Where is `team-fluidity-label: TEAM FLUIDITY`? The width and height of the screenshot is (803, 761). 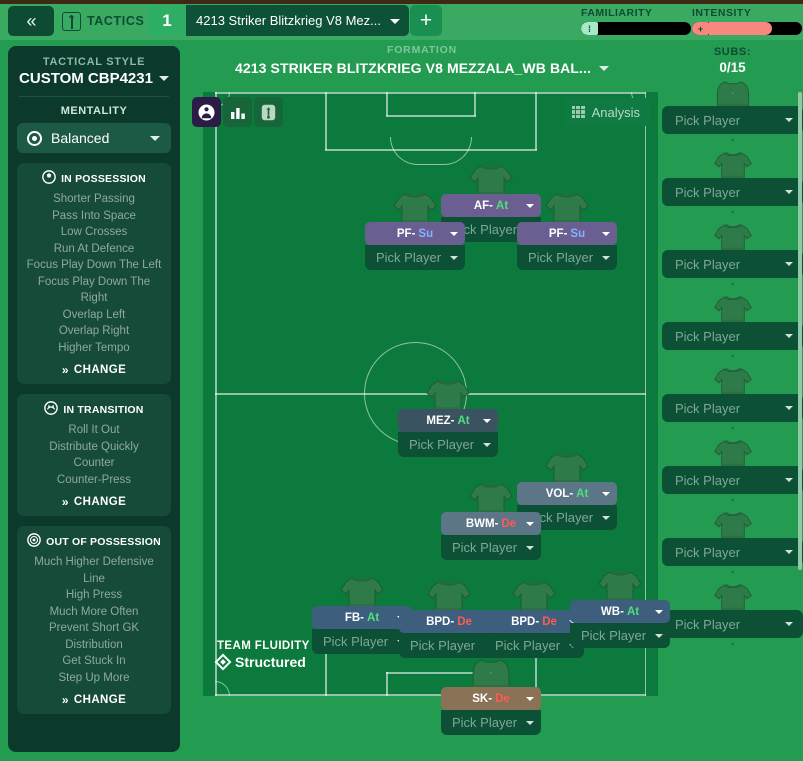 team-fluidity-label: TEAM FLUIDITY is located at coordinates (263, 646).